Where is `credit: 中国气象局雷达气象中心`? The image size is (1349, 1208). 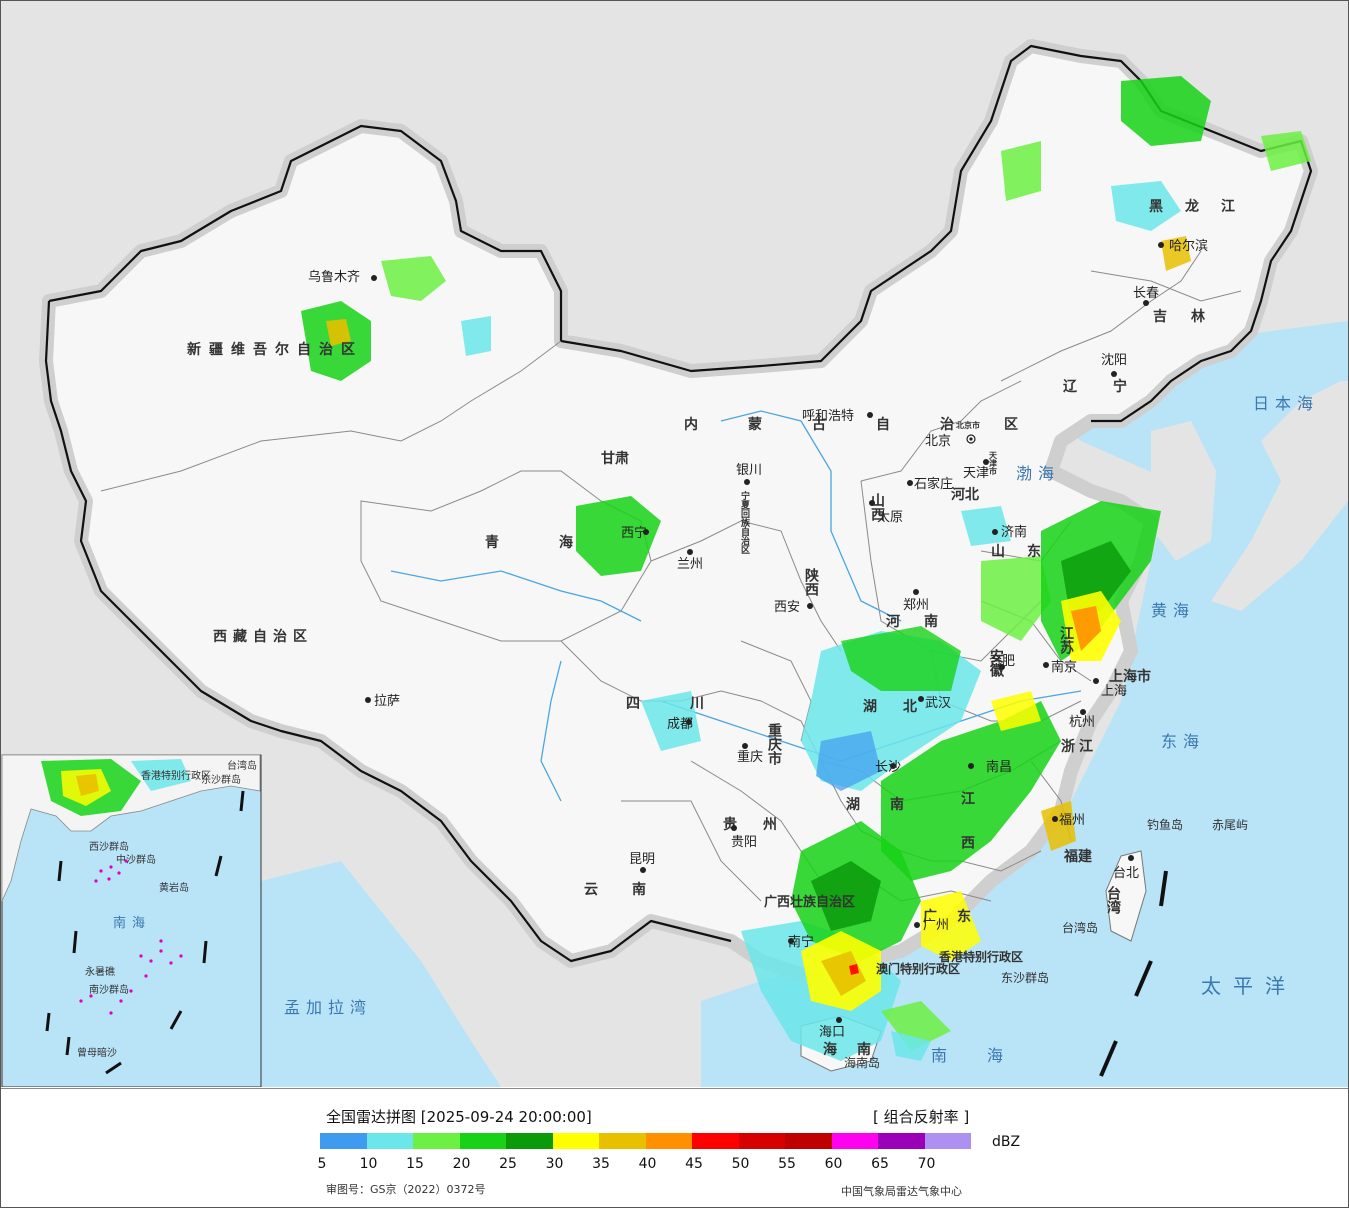 credit: 中国气象局雷达气象中心 is located at coordinates (901, 1191).